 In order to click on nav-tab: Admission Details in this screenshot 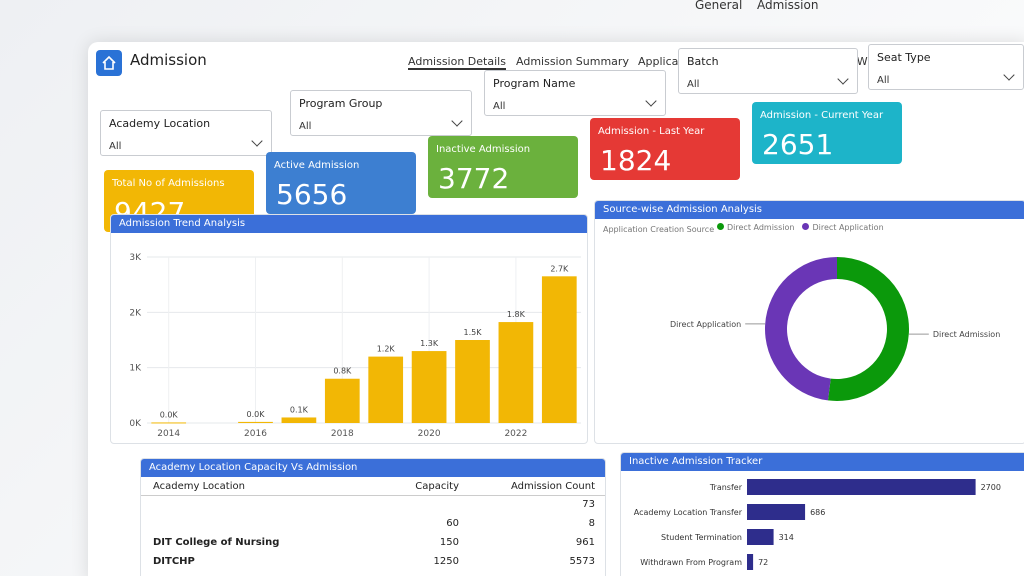, I will do `click(457, 62)`.